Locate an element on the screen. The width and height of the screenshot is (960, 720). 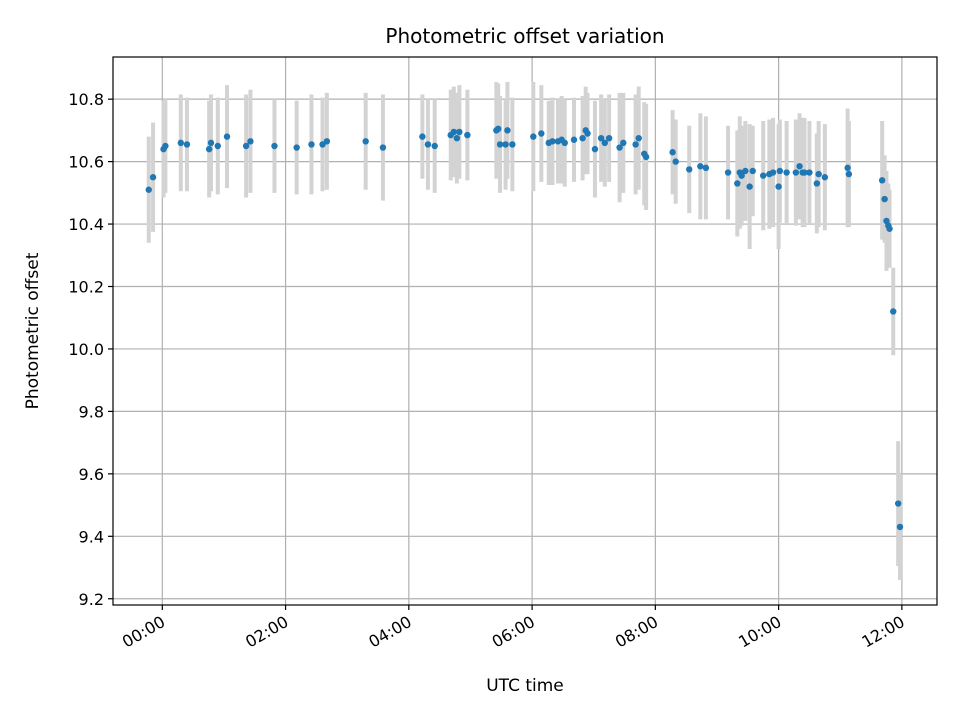
y-tick-label: 9.6 is located at coordinates (91, 474).